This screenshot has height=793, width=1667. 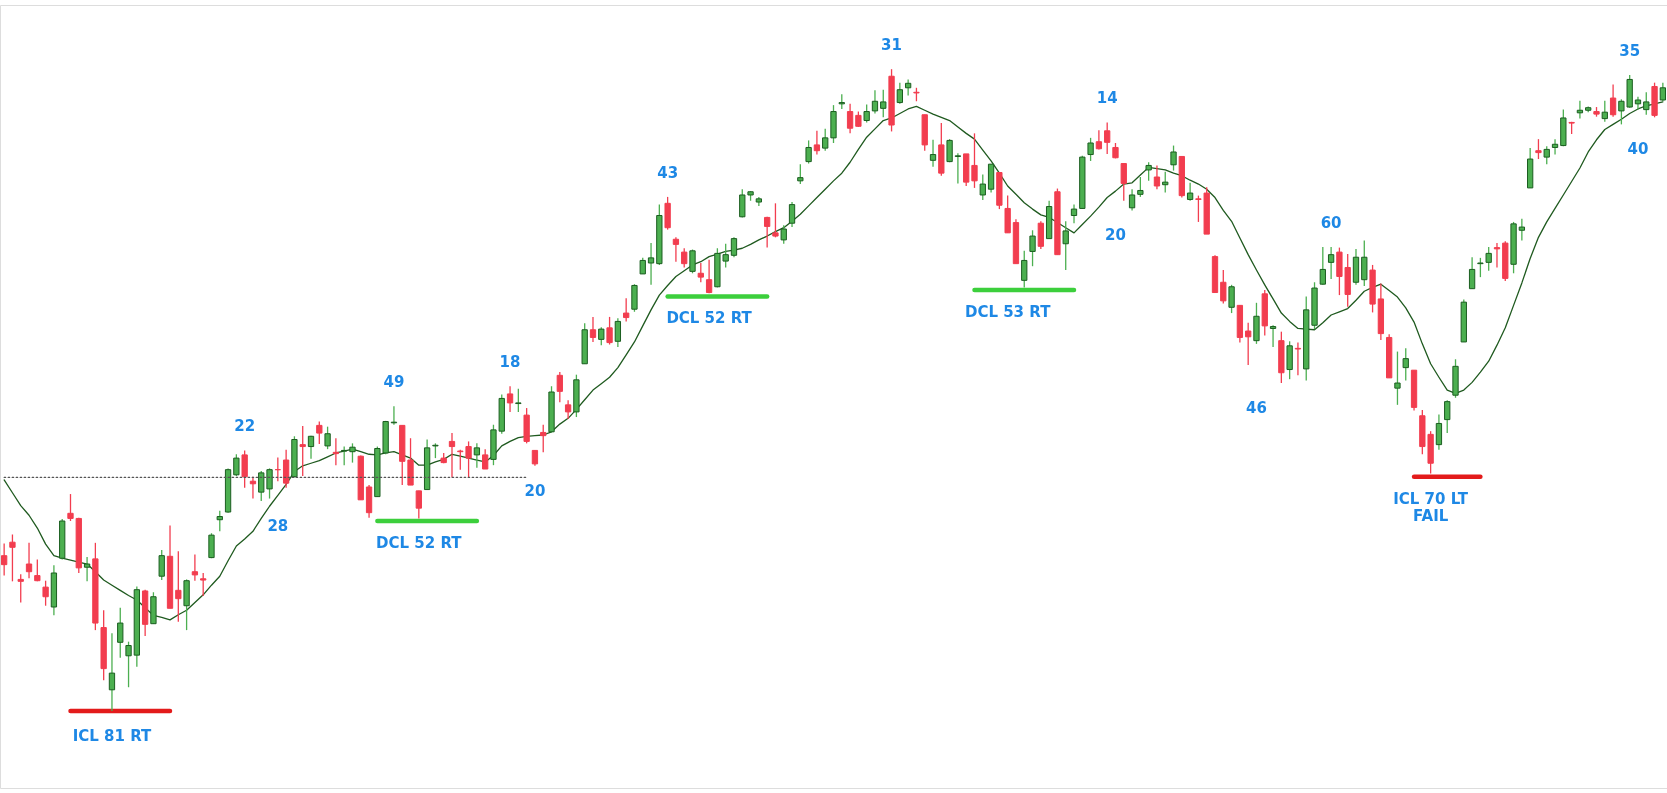 What do you see at coordinates (278, 526) in the screenshot?
I see `text: 28` at bounding box center [278, 526].